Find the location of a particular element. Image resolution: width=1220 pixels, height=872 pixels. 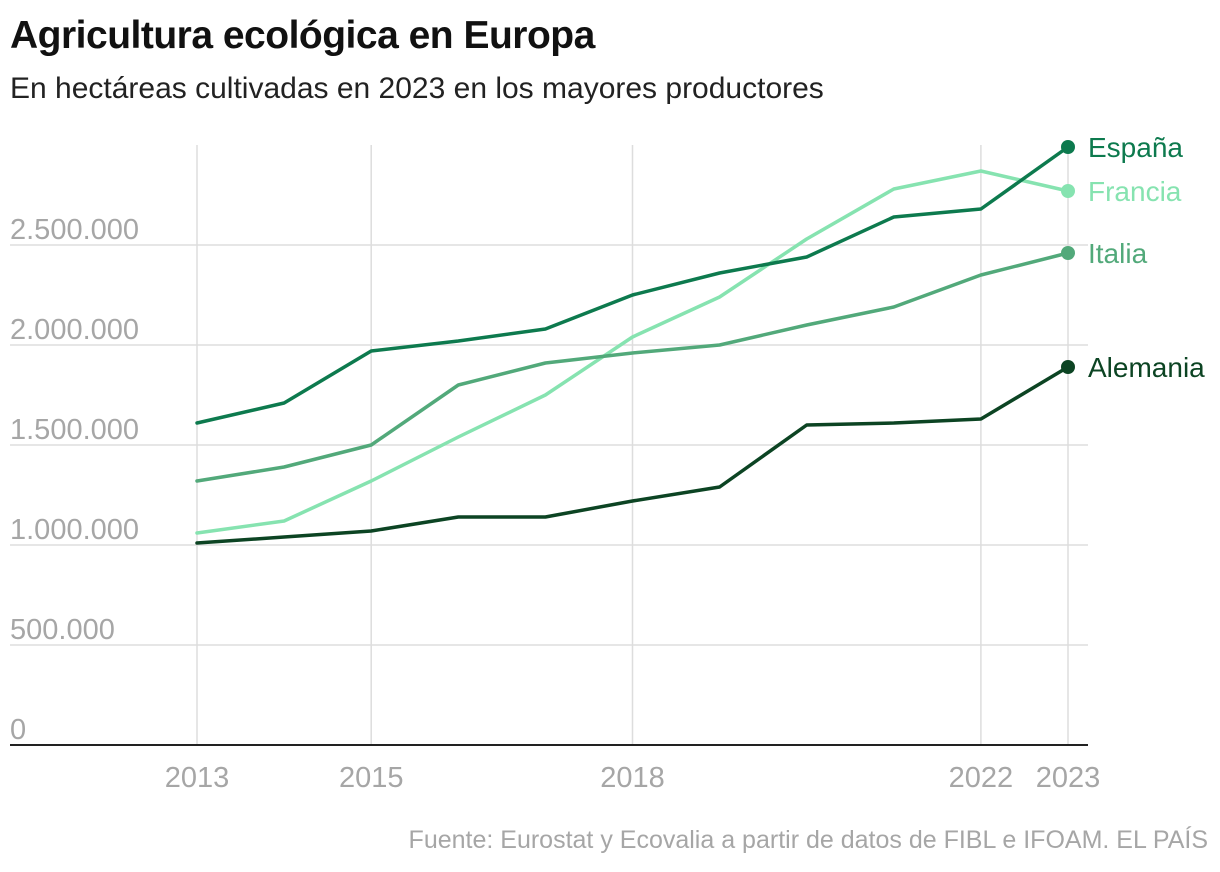

series-line-alemania is located at coordinates (632, 455).